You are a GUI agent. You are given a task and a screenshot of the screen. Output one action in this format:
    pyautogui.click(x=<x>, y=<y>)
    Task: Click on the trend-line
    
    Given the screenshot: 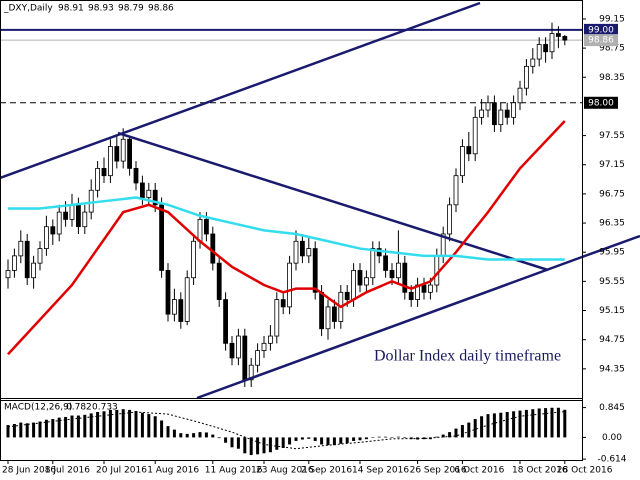 What is the action you would take?
    pyautogui.click(x=610, y=246)
    